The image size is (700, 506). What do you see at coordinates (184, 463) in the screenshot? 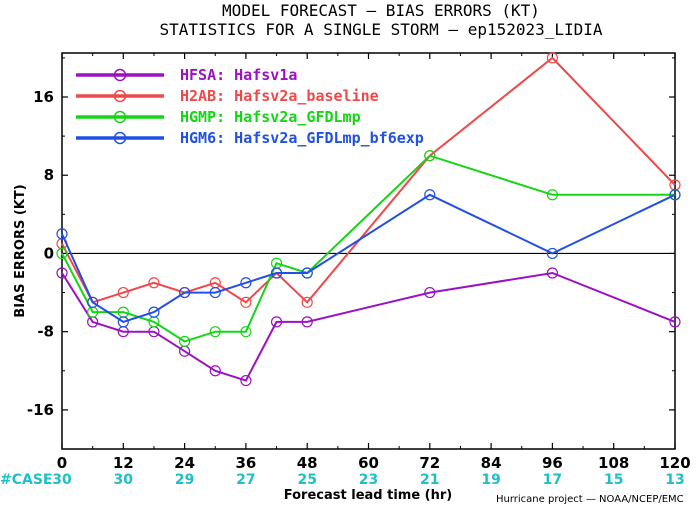
I see `x-tick-label: 24` at bounding box center [184, 463].